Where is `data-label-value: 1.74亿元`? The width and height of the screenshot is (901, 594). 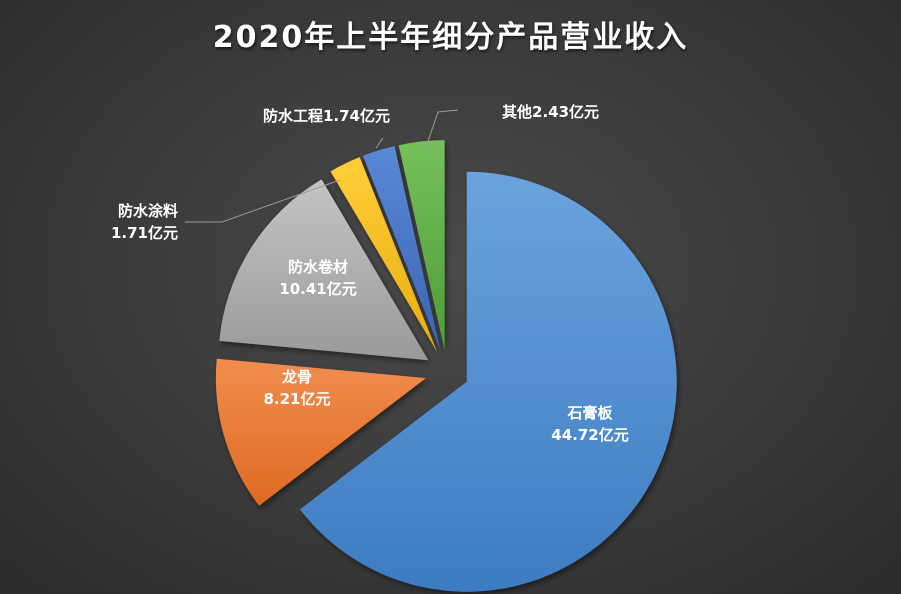 data-label-value: 1.74亿元 is located at coordinates (356, 116).